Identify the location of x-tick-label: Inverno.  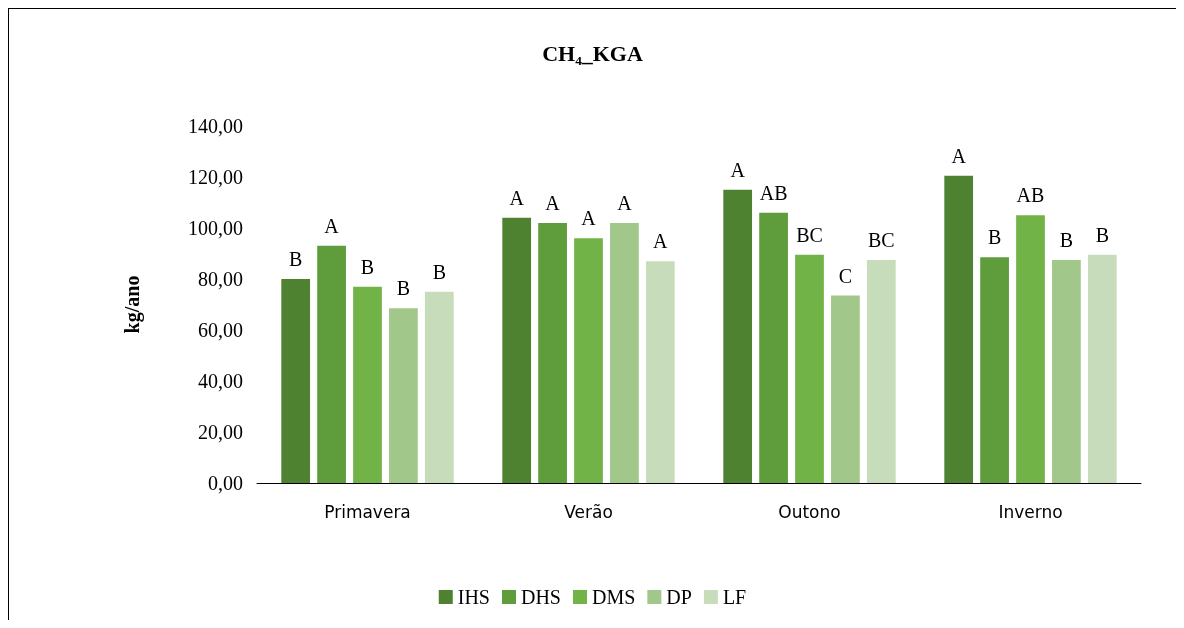
(1030, 511).